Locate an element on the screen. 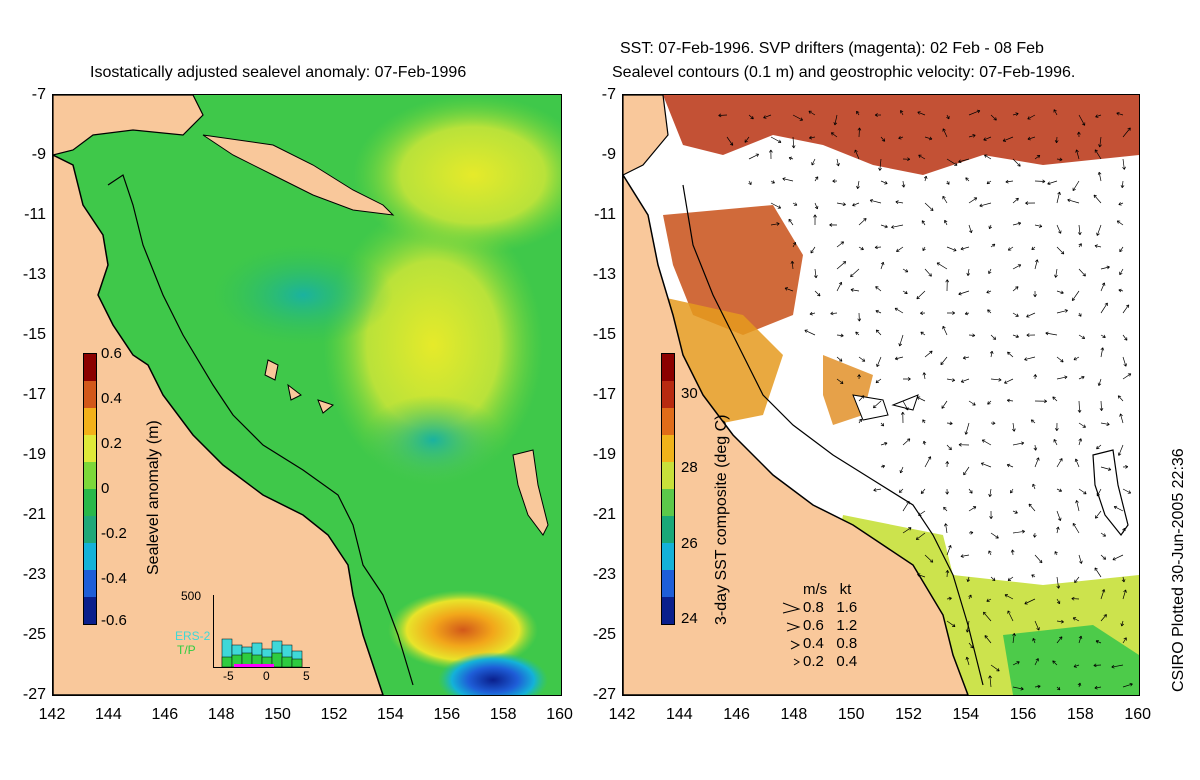 This screenshot has width=1200, height=780. y-tick-label: -13 is located at coordinates (34, 274).